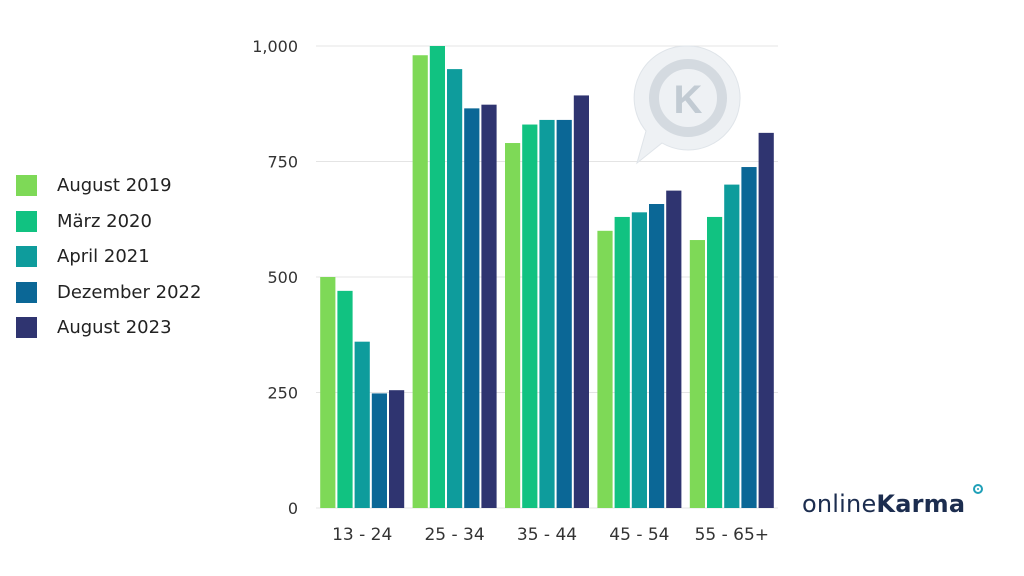  I want to click on watermark-letter: K, so click(688, 100).